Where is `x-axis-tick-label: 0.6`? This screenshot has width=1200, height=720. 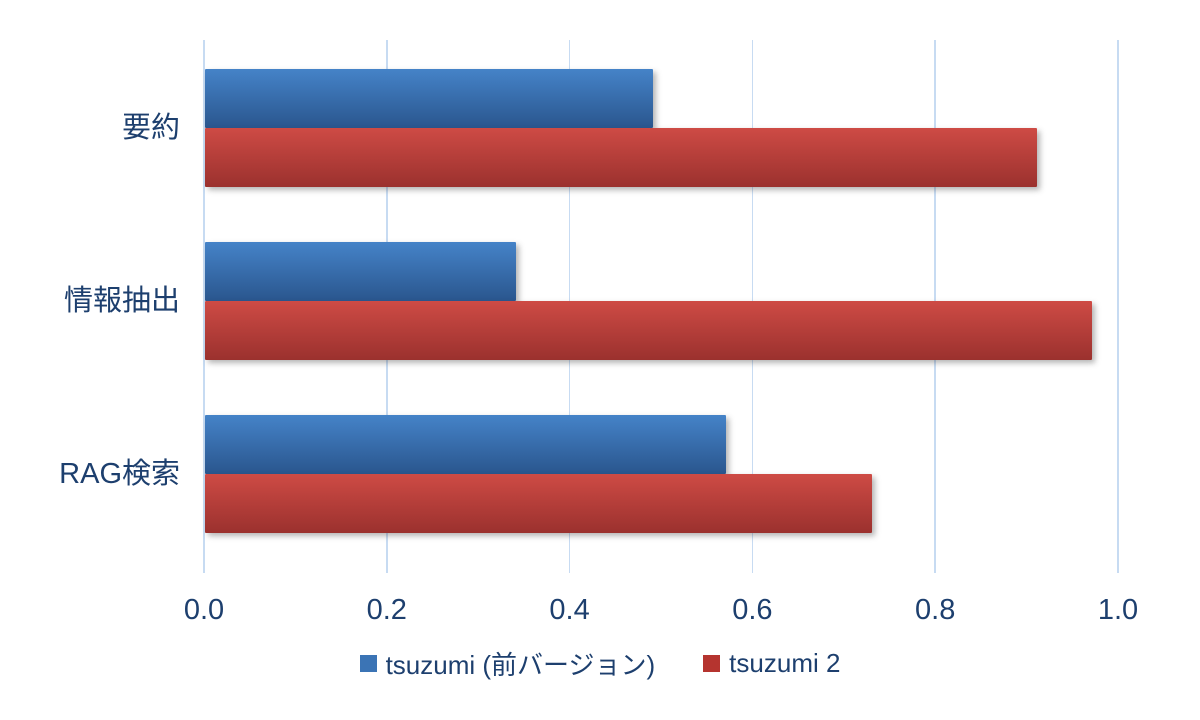
x-axis-tick-label: 0.6 is located at coordinates (752, 610).